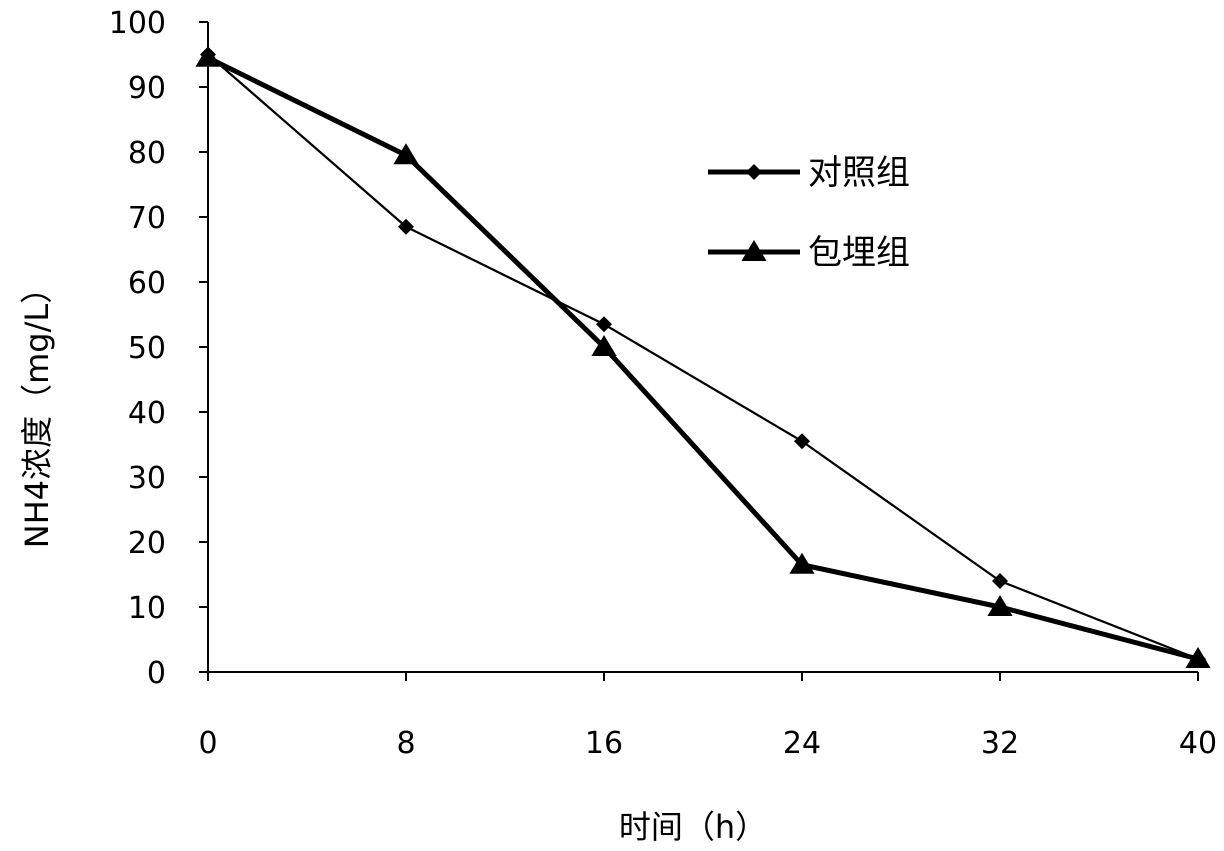 The image size is (1224, 851). Describe the element at coordinates (693, 827) in the screenshot. I see `x-axis-title: 时间（h）` at that location.